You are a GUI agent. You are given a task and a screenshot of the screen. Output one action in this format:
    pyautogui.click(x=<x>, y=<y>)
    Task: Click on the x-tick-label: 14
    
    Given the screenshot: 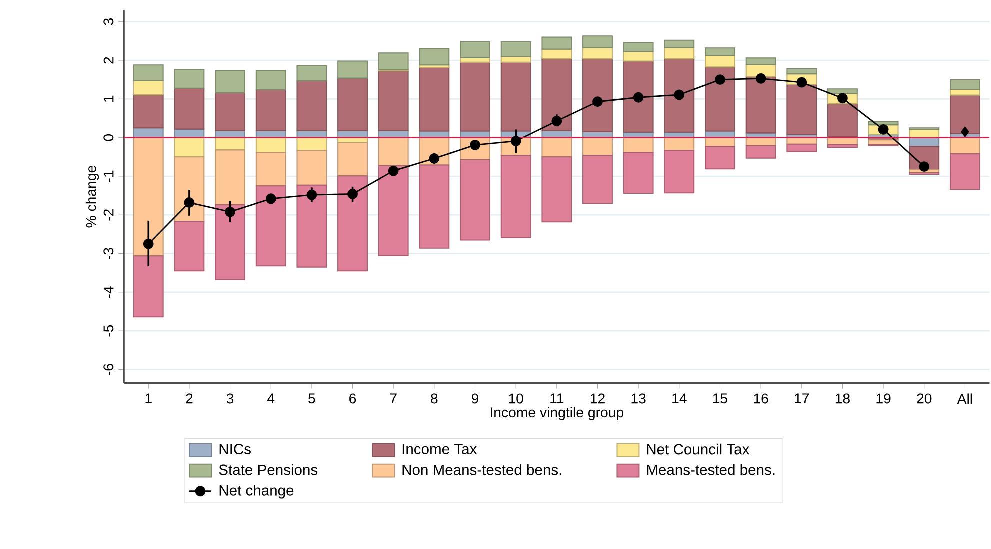 What is the action you would take?
    pyautogui.click(x=679, y=399)
    